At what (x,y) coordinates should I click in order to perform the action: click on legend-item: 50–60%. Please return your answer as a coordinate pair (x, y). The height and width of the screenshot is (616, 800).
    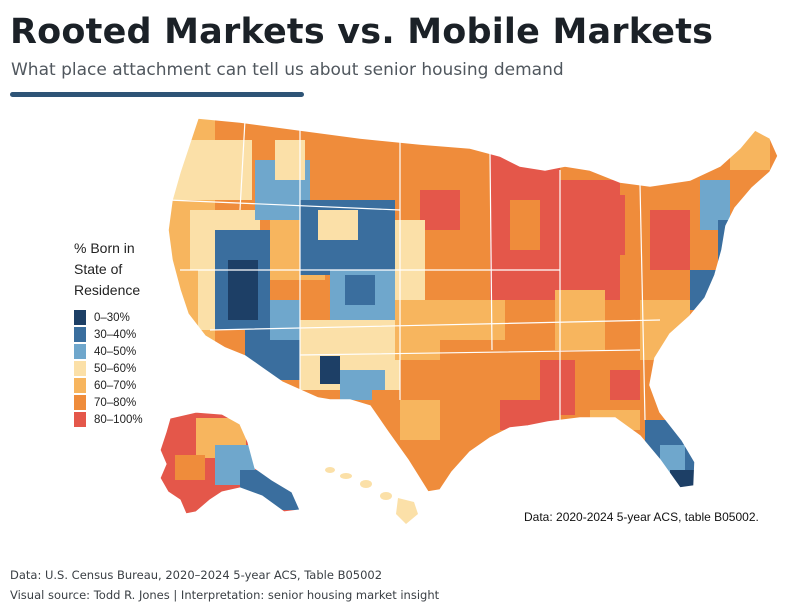
    Looking at the image, I should click on (119, 368).